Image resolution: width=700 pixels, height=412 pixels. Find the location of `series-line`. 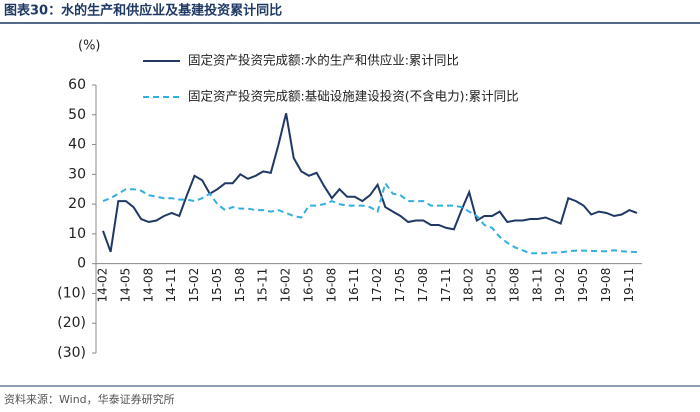

series-line is located at coordinates (370, 218).